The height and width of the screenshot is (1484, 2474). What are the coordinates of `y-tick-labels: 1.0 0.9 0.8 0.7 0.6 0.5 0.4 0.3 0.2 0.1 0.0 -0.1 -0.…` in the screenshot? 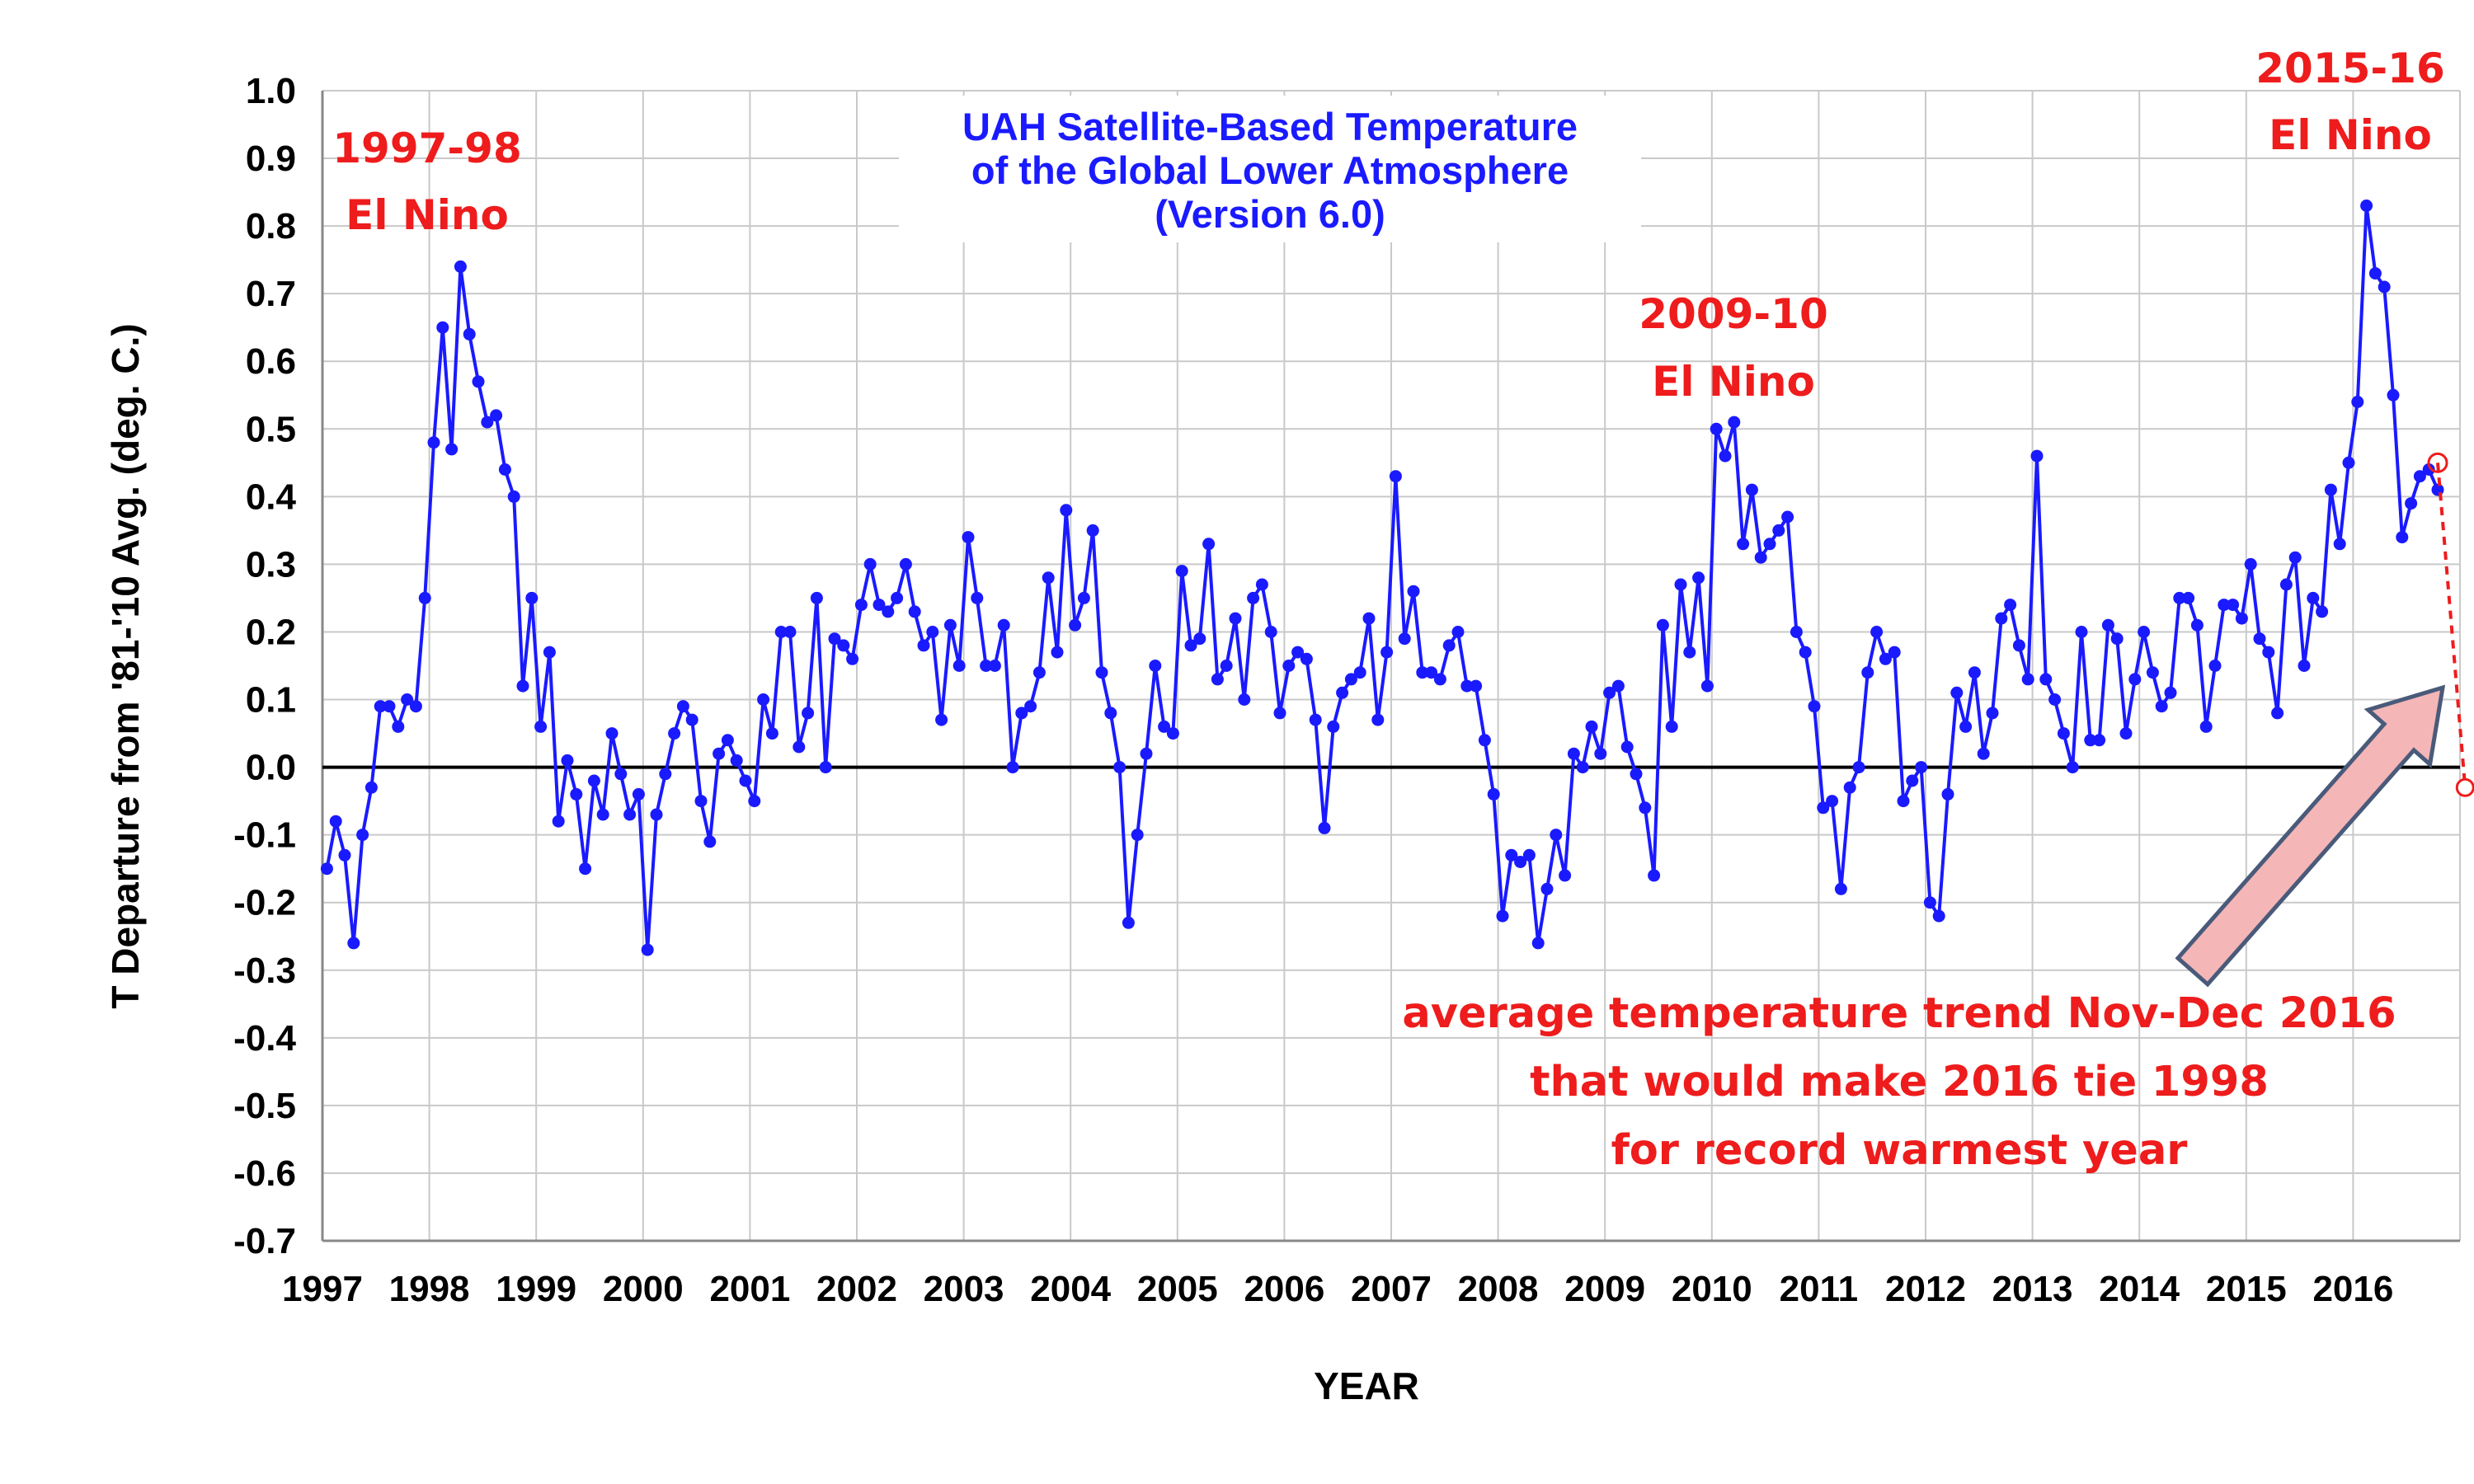 It's located at (264, 666).